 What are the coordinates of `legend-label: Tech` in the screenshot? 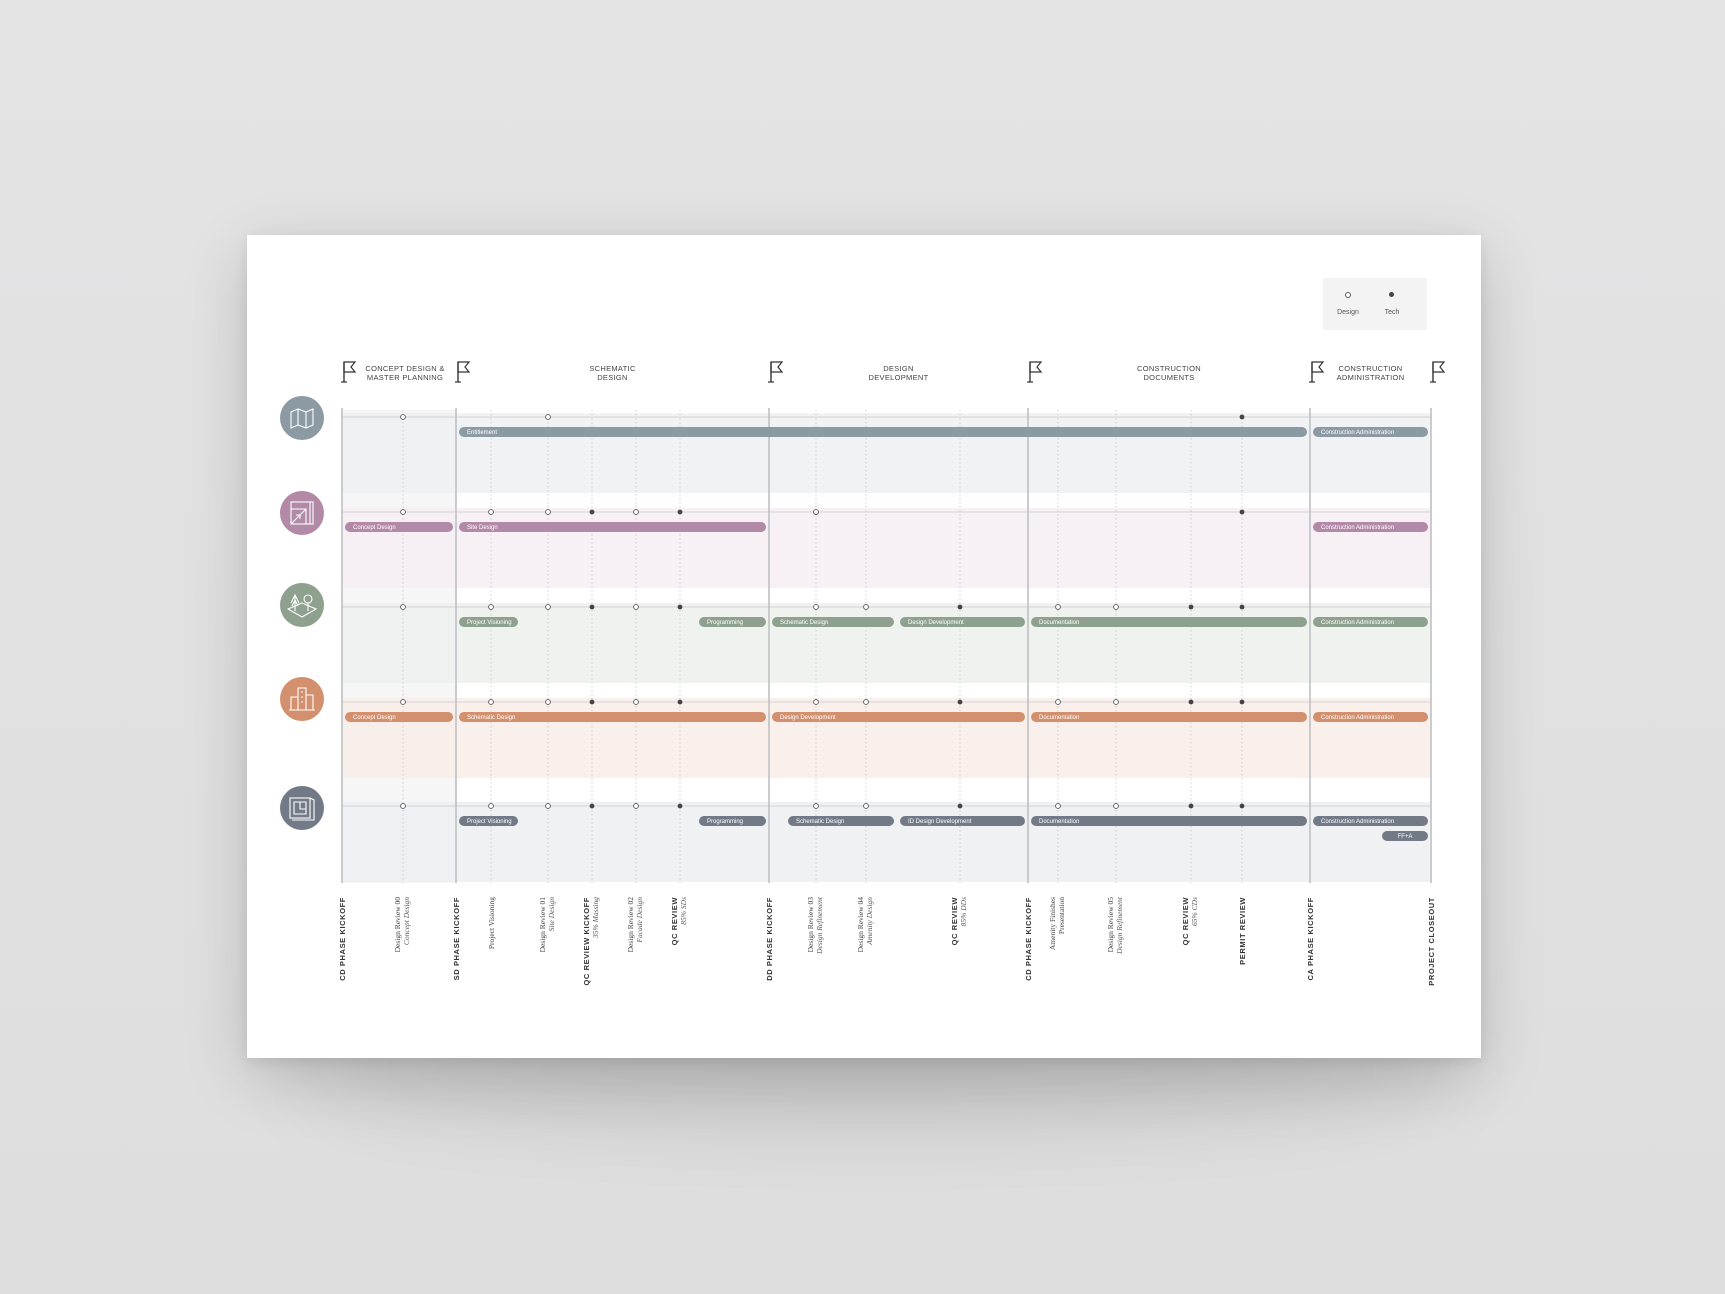 It's located at (1392, 312).